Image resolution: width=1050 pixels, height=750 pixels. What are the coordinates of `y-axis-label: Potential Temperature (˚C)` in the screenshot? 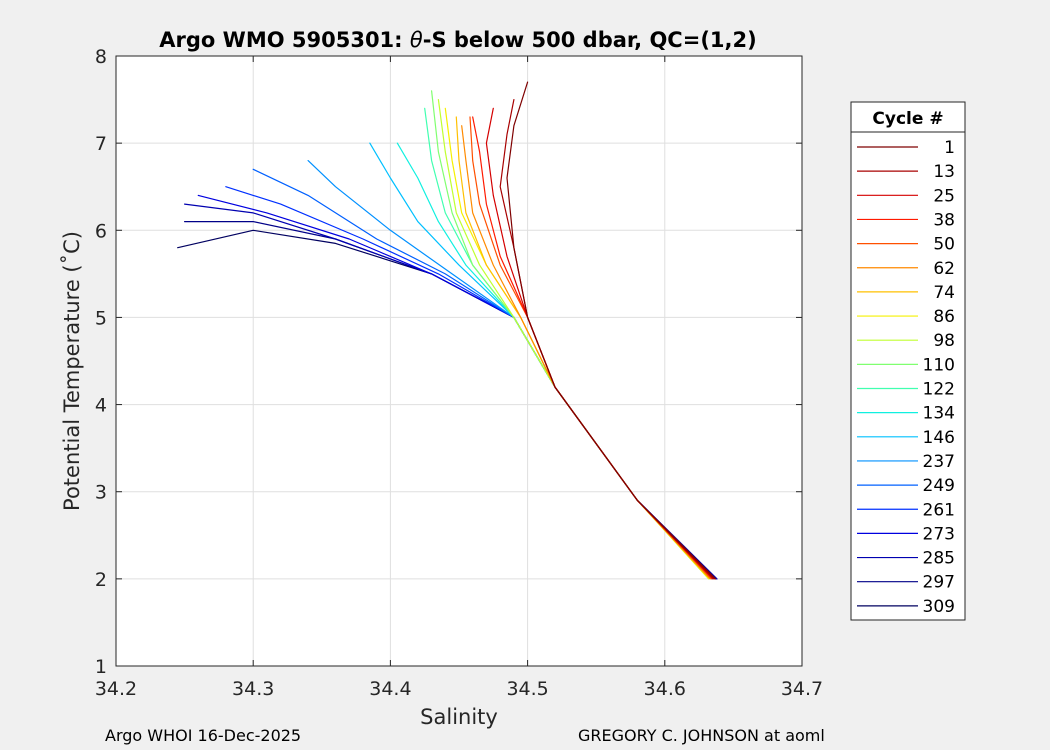 It's located at (72, 371).